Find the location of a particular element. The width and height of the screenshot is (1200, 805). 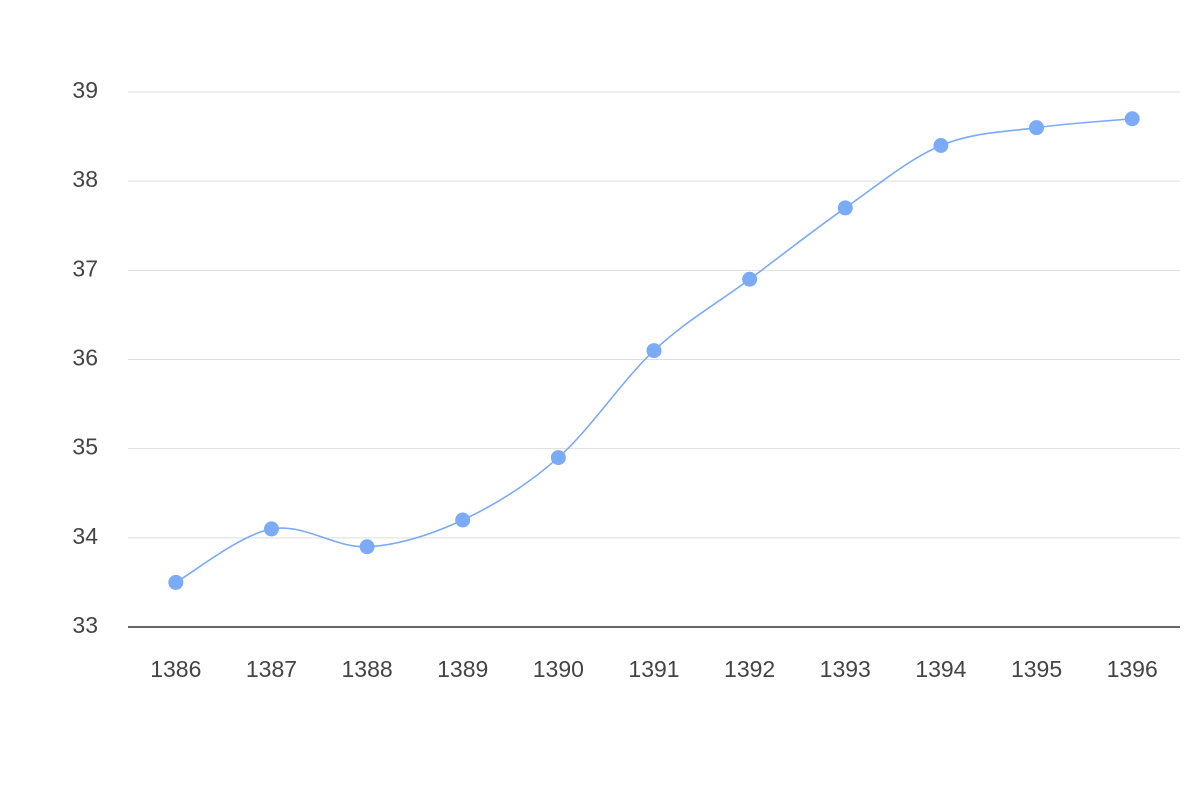

x-tick-label: 1389 is located at coordinates (462, 669).